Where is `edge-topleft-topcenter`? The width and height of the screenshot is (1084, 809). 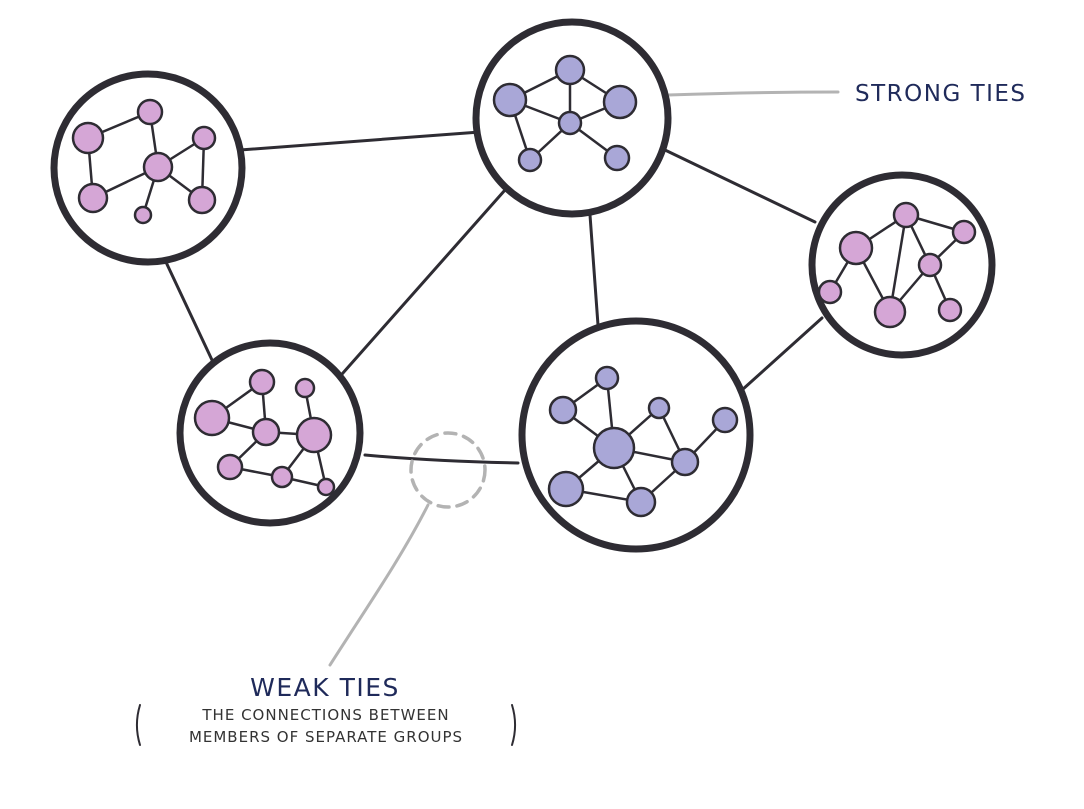
edge-topleft-topcenter is located at coordinates (360, 141).